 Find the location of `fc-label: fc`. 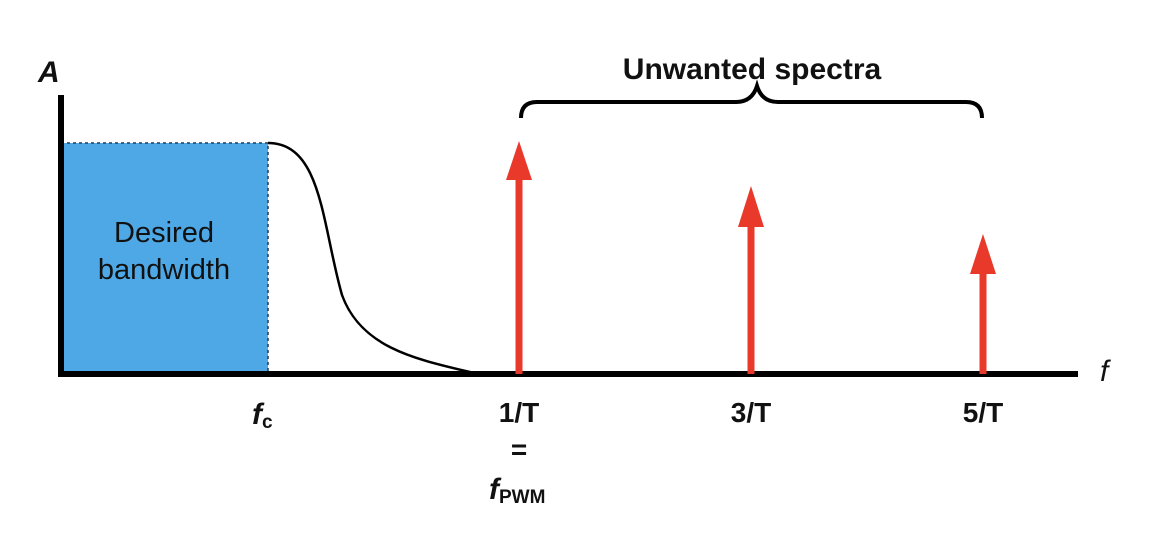

fc-label: fc is located at coordinates (262, 415).